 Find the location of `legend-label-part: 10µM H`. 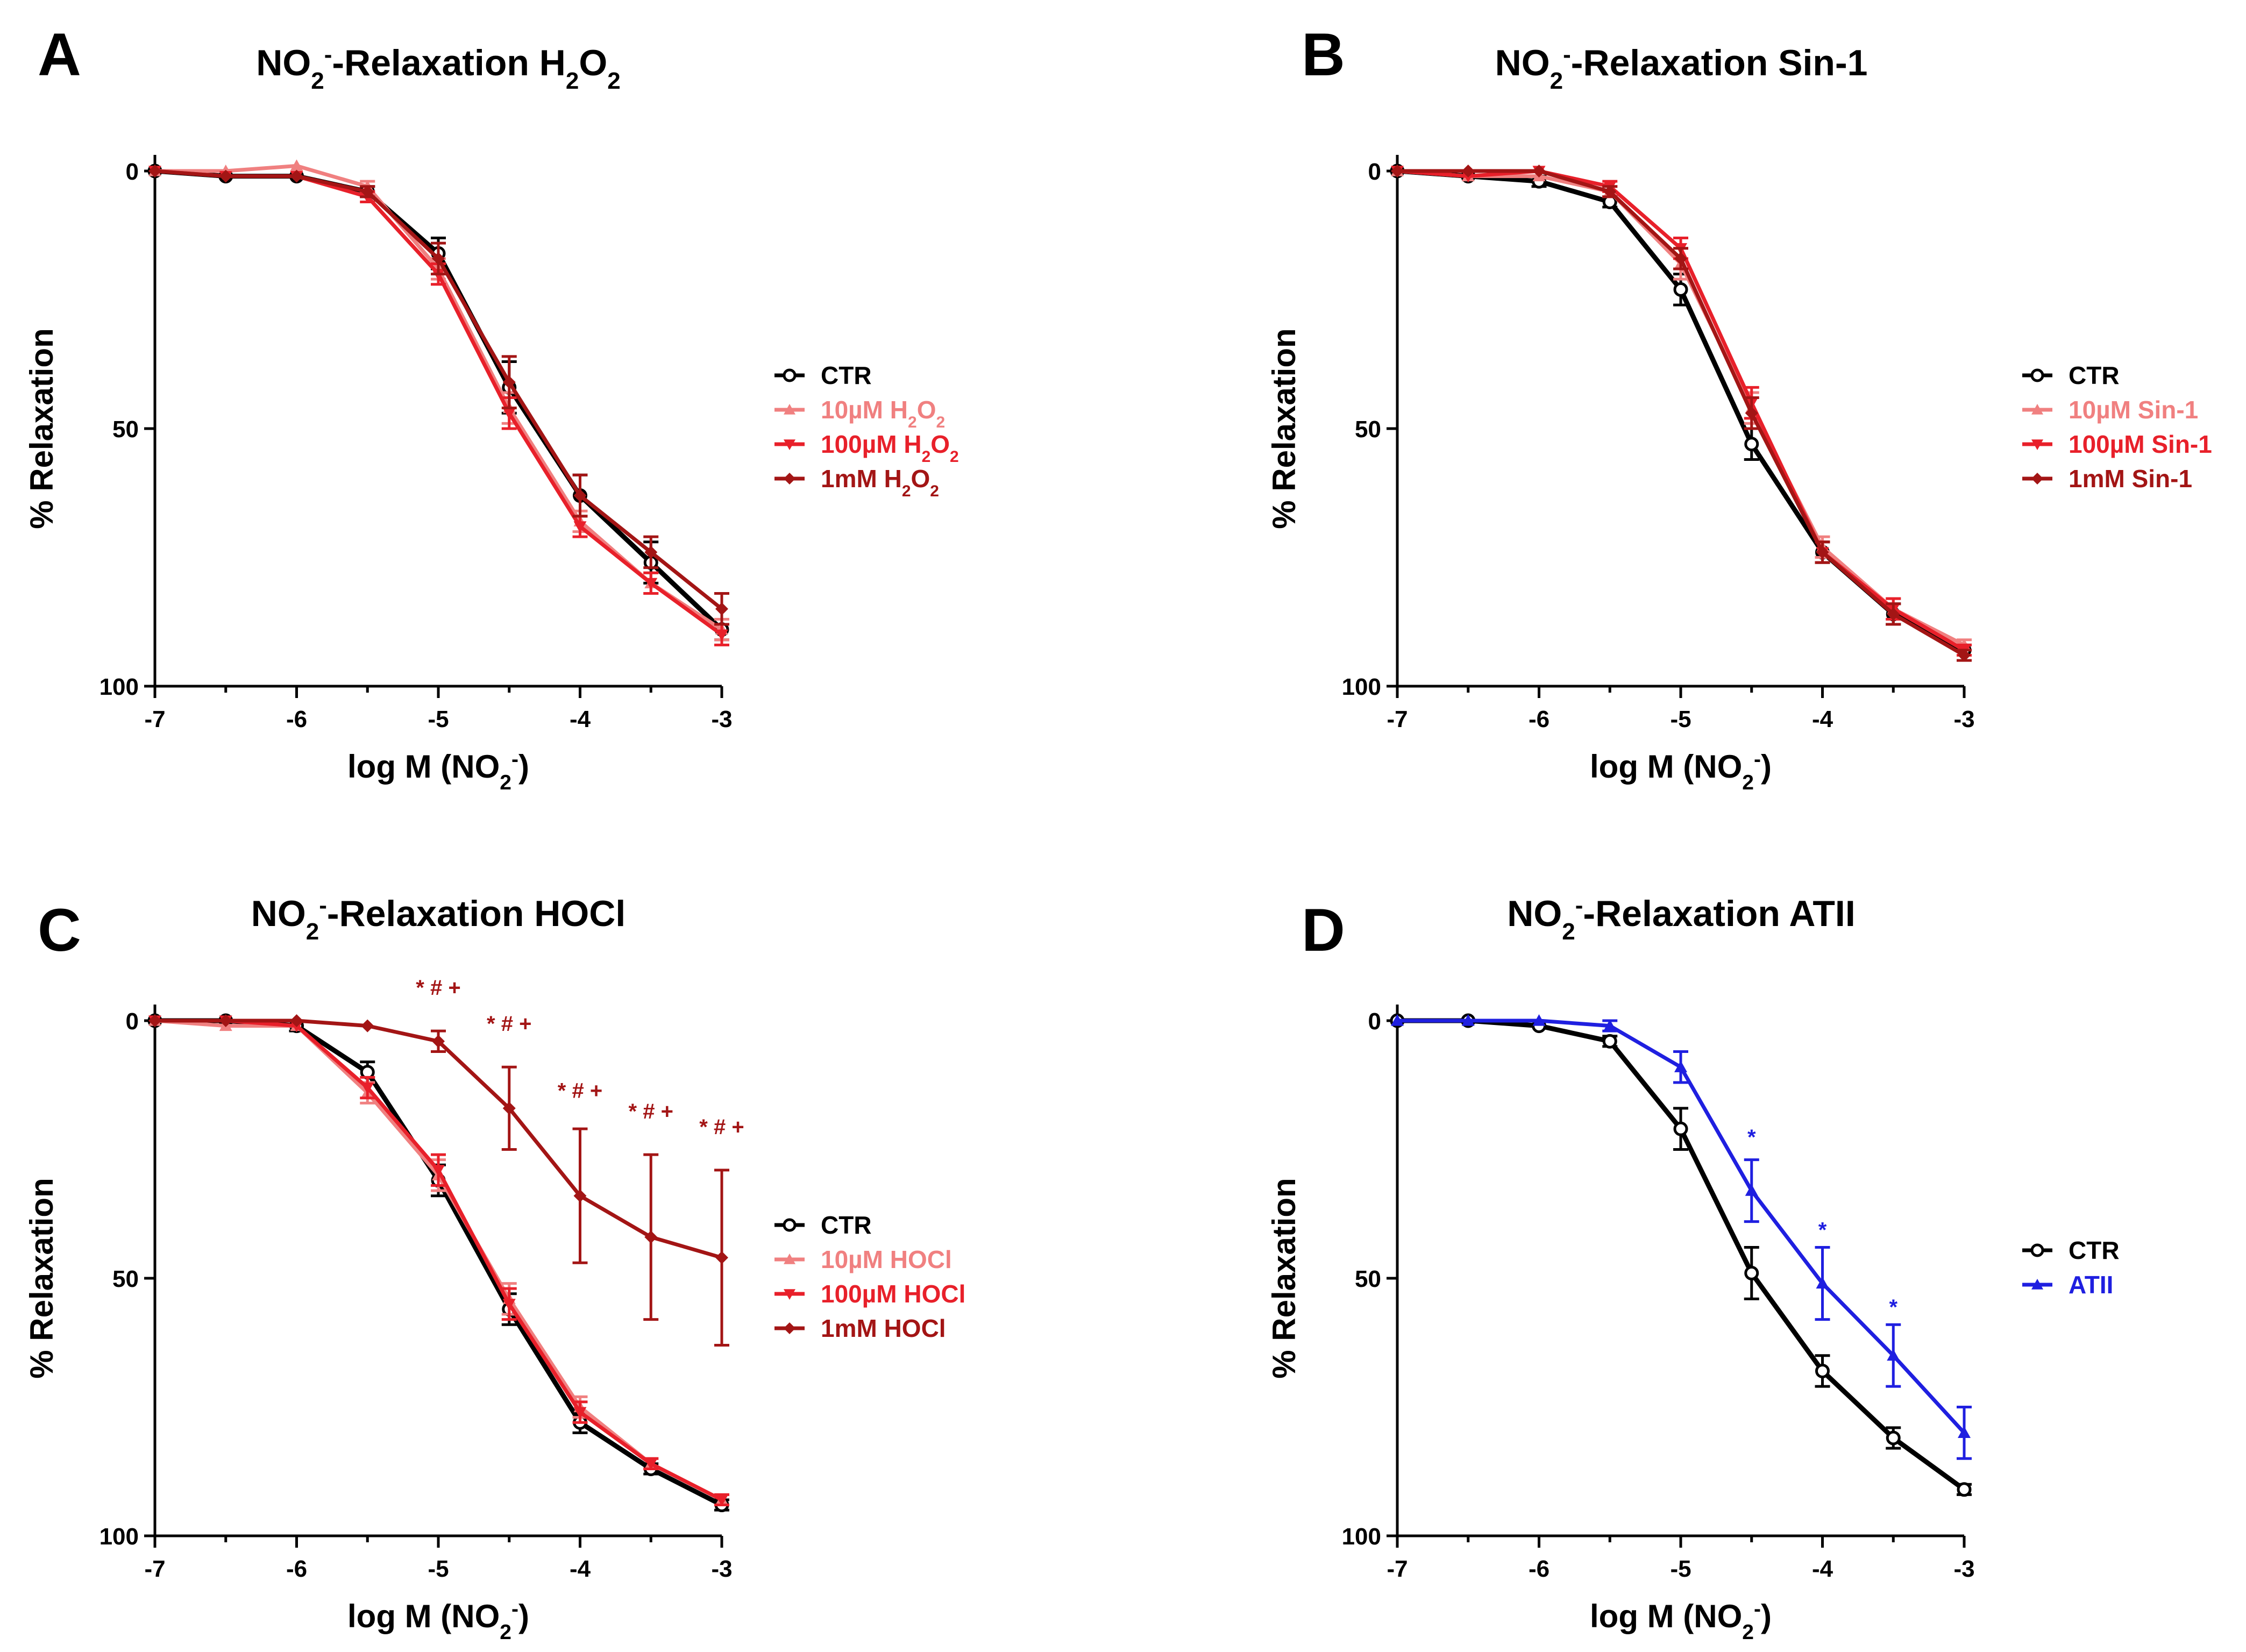

legend-label-part: 10µM H is located at coordinates (864, 410).